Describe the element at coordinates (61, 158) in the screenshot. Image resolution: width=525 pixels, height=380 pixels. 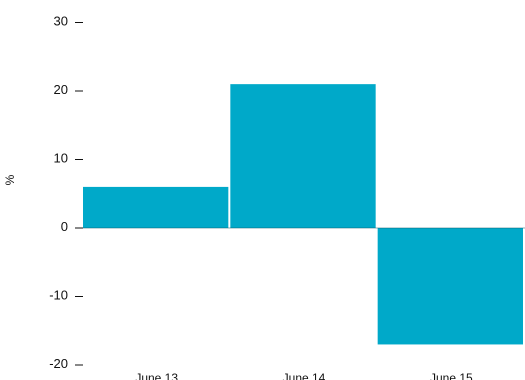
I see `y-tick-label: 10` at that location.